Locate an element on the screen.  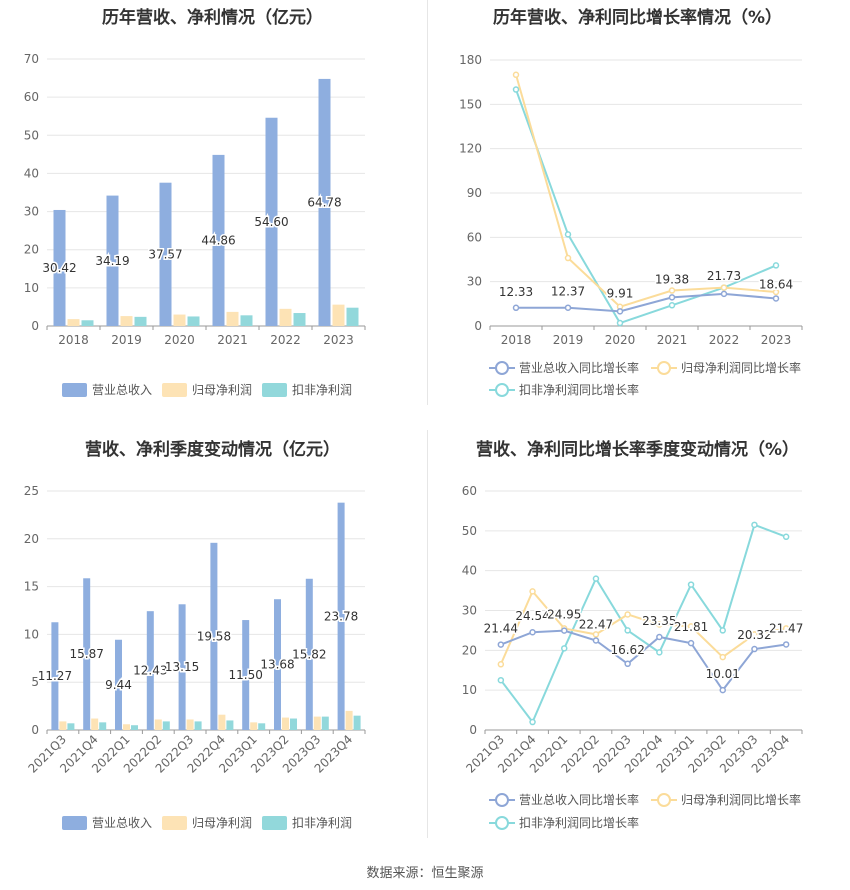
y-tick-label: 120 is located at coordinates (470, 149).